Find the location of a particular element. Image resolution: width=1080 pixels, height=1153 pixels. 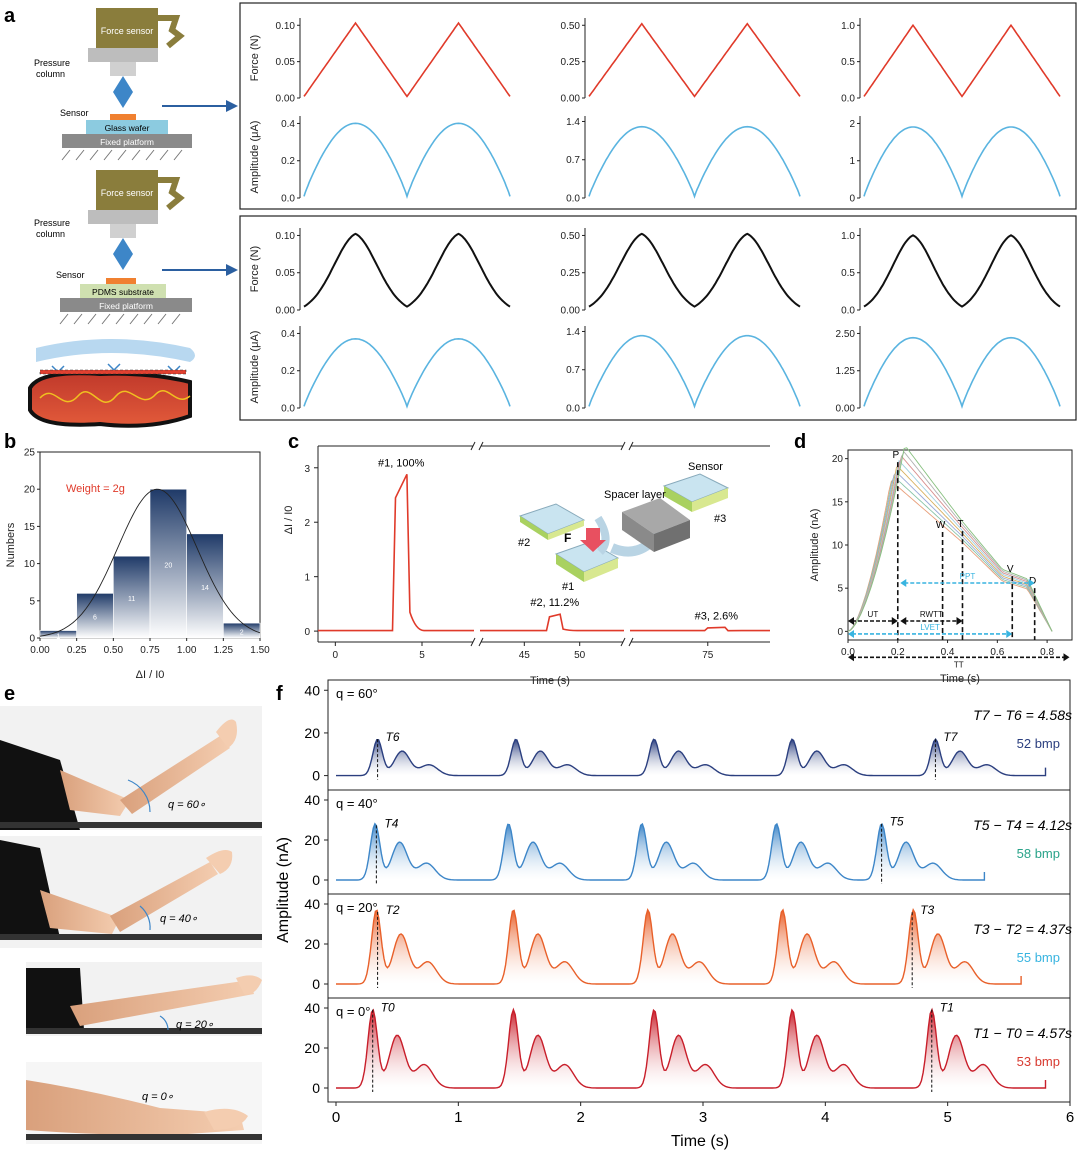

x-tick-label: 6 is located at coordinates (1070, 1117).